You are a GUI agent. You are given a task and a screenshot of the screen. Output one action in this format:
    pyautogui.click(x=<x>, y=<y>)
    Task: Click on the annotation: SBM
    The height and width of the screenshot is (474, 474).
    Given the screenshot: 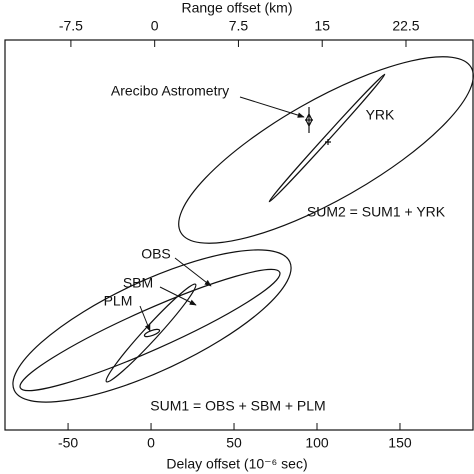 What is the action you would take?
    pyautogui.click(x=138, y=283)
    